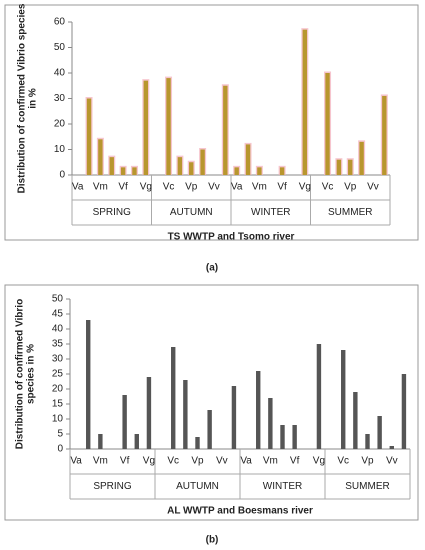  What do you see at coordinates (231, 237) in the screenshot?
I see `x-axis-title: TS WWTP and Tsomo river` at bounding box center [231, 237].